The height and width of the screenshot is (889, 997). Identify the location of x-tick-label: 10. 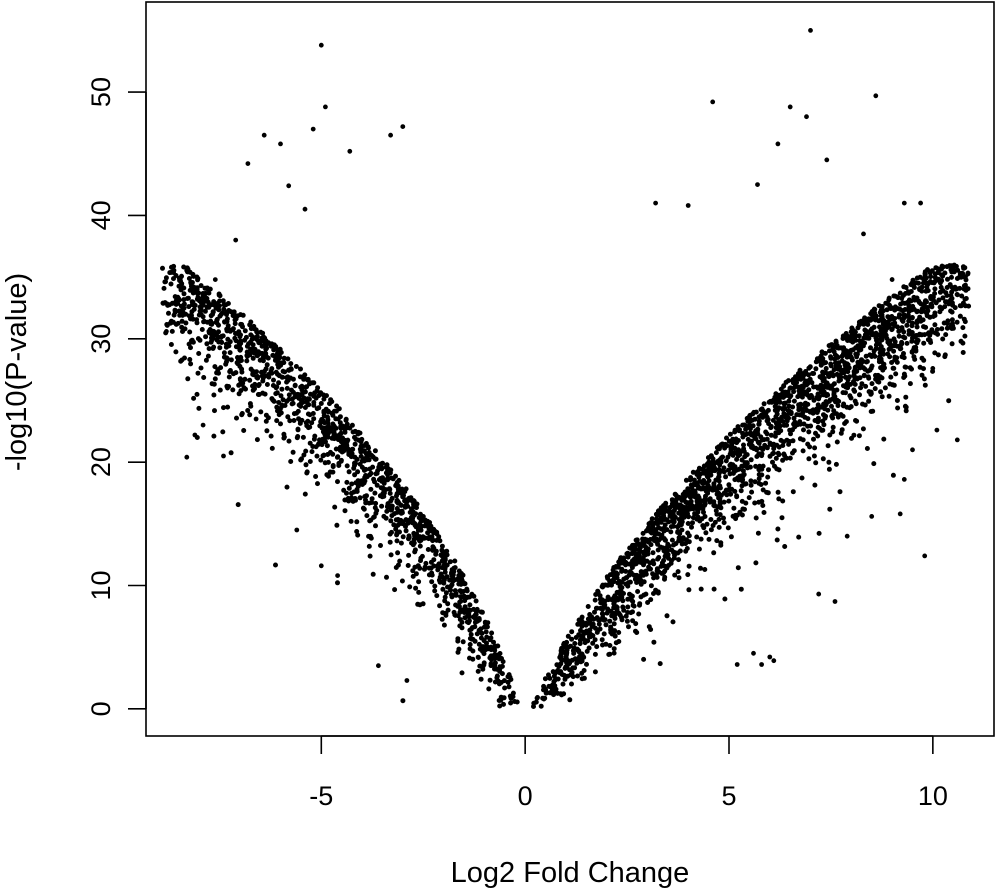
(933, 796).